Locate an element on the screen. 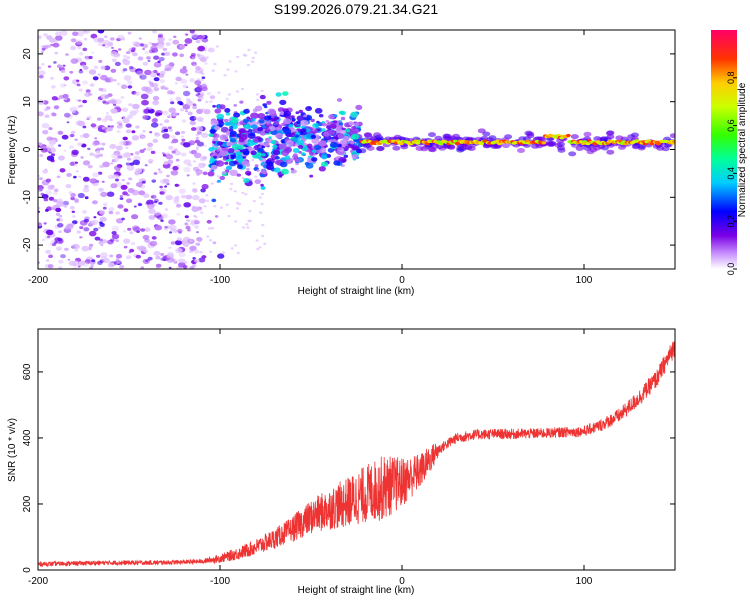 The image size is (750, 600). colorbar-tick-label: 0.0 is located at coordinates (731, 269).